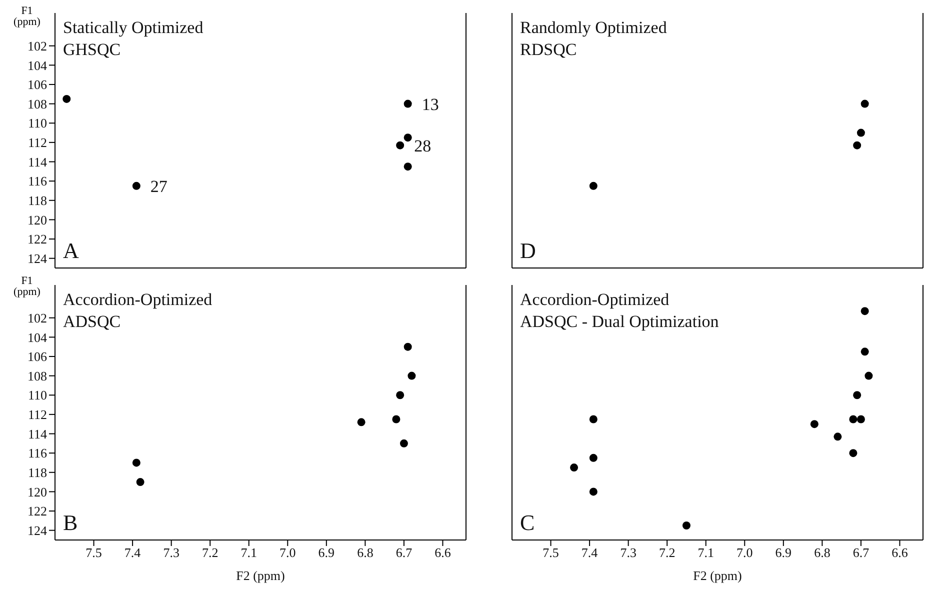 The height and width of the screenshot is (594, 936). Describe the element at coordinates (92, 50) in the screenshot. I see `text: GHSQC` at that location.